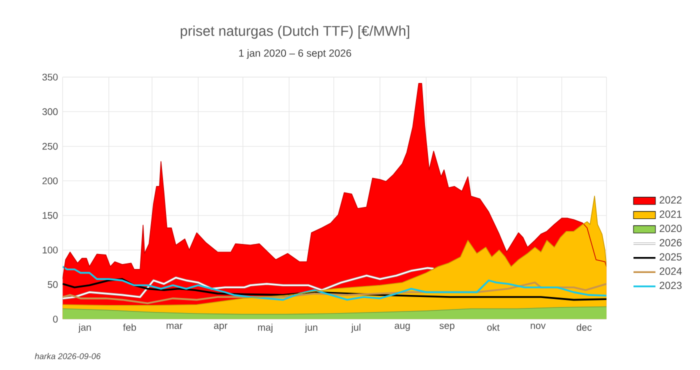 The width and height of the screenshot is (700, 370). Describe the element at coordinates (50, 146) in the screenshot. I see `y-tick-label: 250` at that location.